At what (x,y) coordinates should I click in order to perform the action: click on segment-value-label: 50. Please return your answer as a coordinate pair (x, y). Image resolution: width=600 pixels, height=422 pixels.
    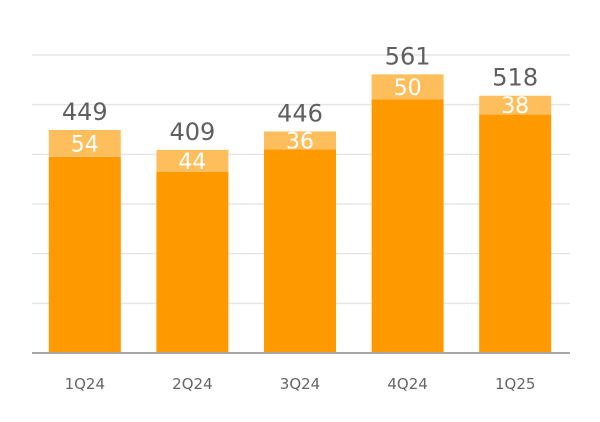
    Looking at the image, I should click on (408, 88).